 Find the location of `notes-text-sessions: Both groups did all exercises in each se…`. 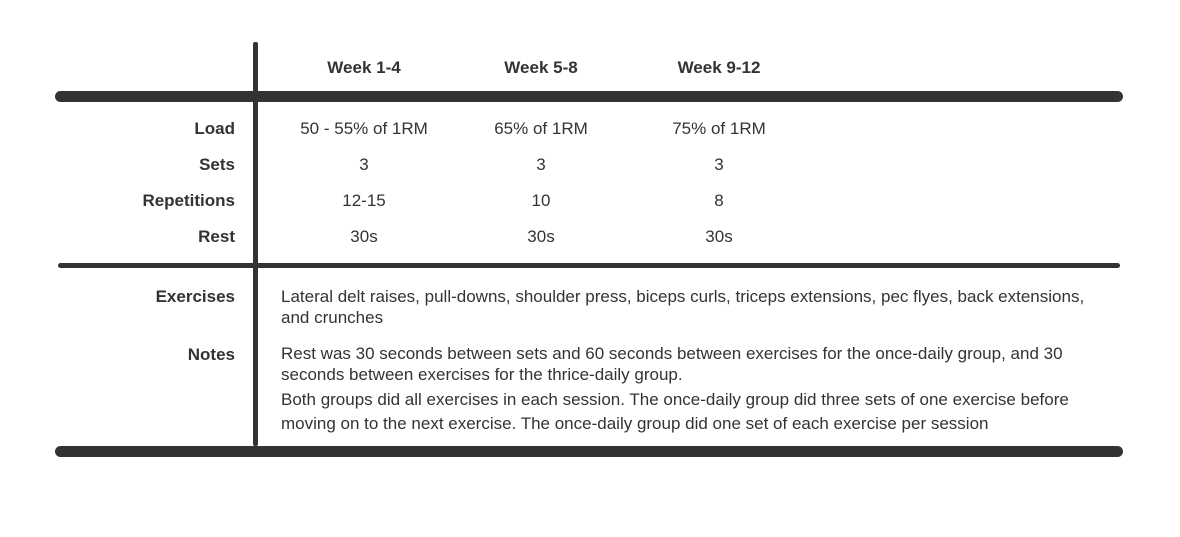

notes-text-sessions: Both groups did all exercises in each se… is located at coordinates (675, 411).